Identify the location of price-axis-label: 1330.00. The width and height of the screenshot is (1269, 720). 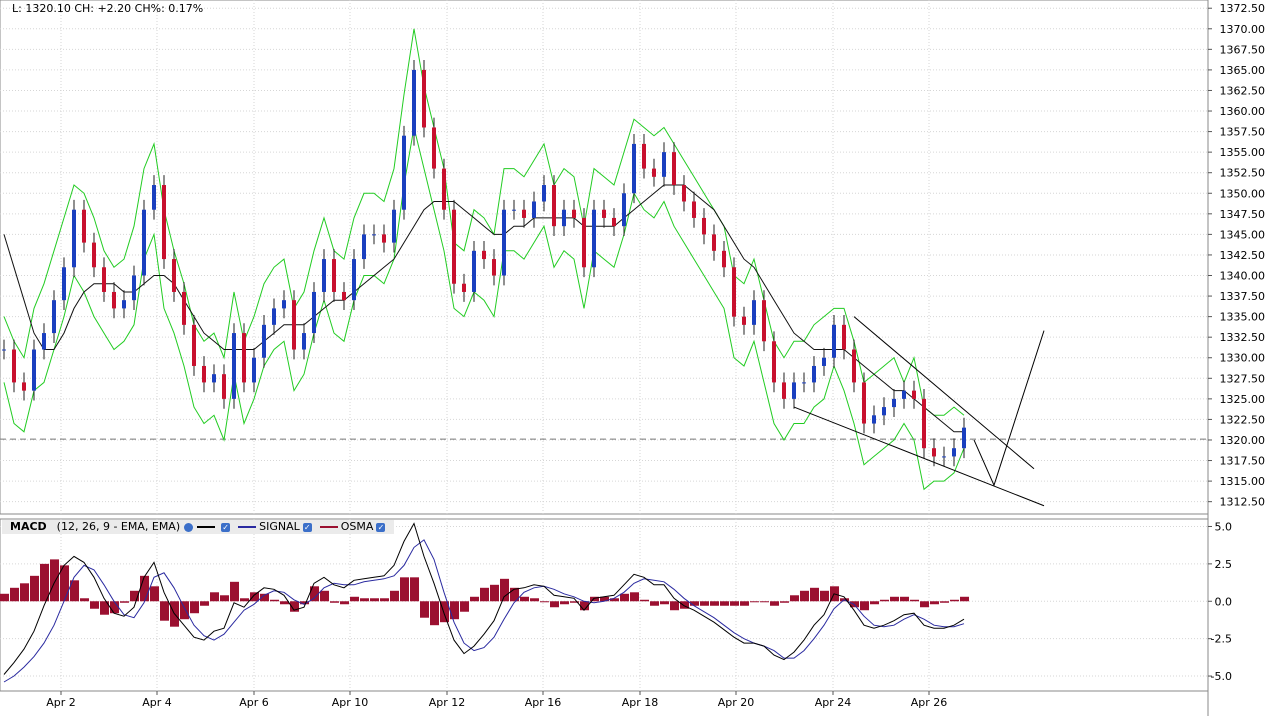
(1243, 358).